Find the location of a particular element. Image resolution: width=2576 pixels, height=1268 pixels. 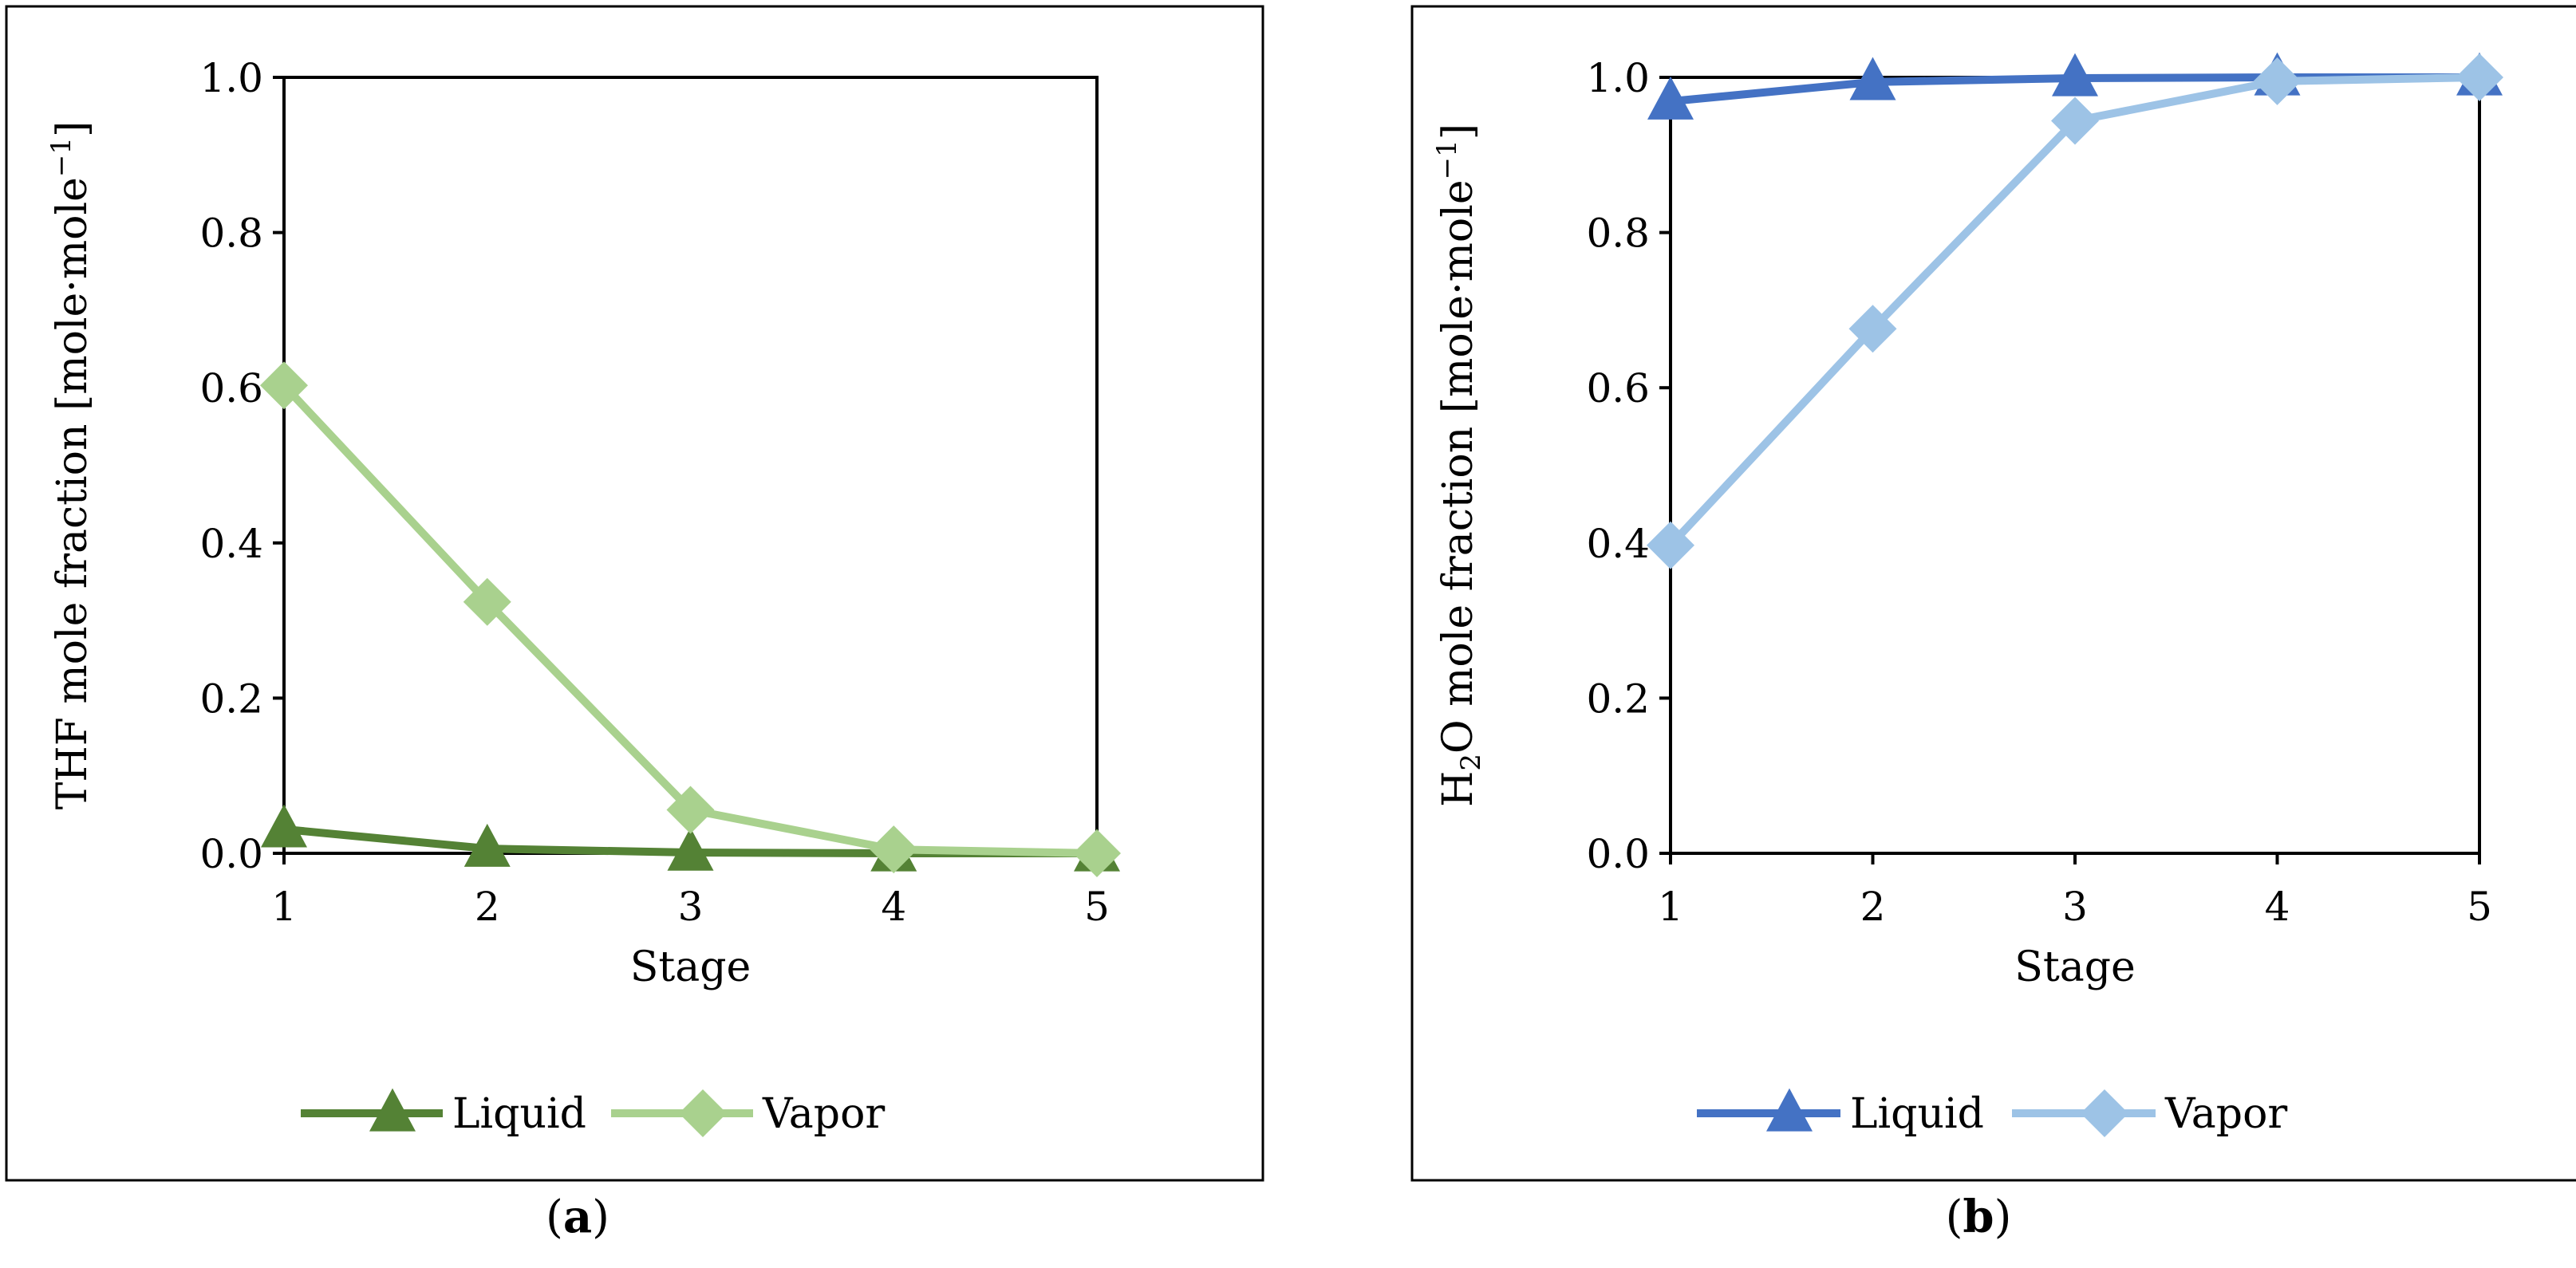

y-axis-label-subscript: 2 is located at coordinates (1471, 762).